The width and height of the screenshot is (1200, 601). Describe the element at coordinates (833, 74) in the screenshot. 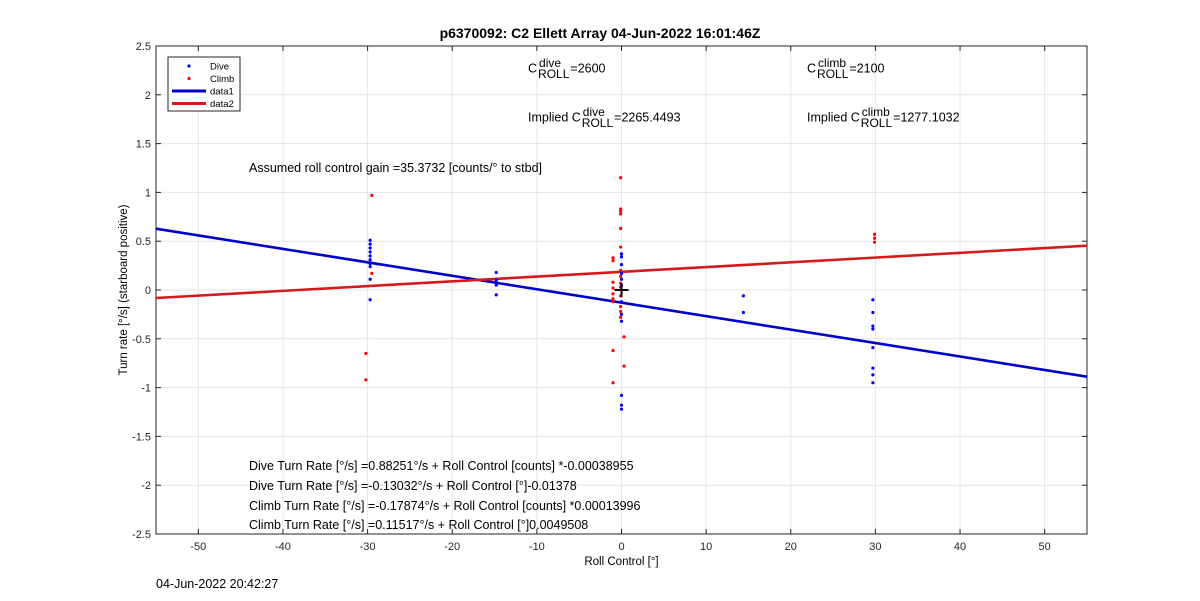

I see `c-climb-sub: ROLL` at that location.